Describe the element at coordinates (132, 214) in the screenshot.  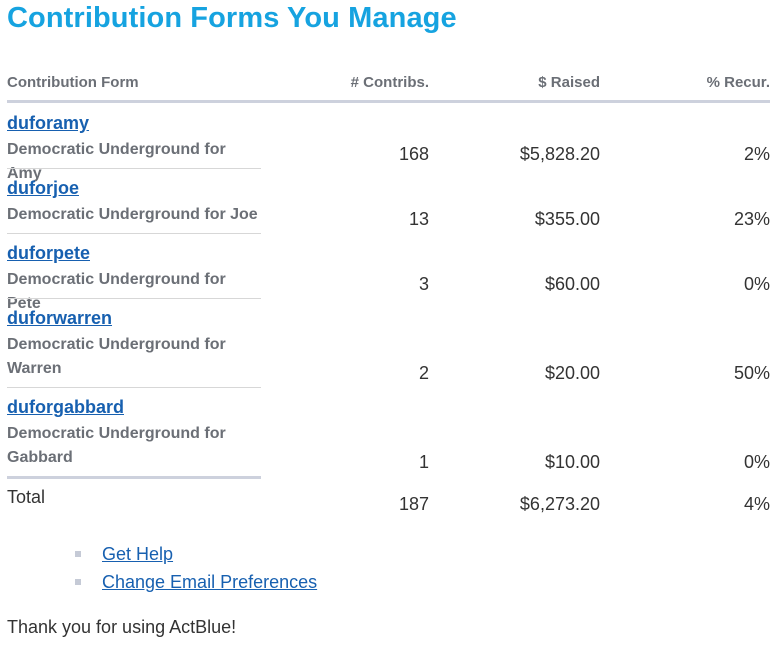
I see `form-description: Democratic Underground for Joe` at that location.